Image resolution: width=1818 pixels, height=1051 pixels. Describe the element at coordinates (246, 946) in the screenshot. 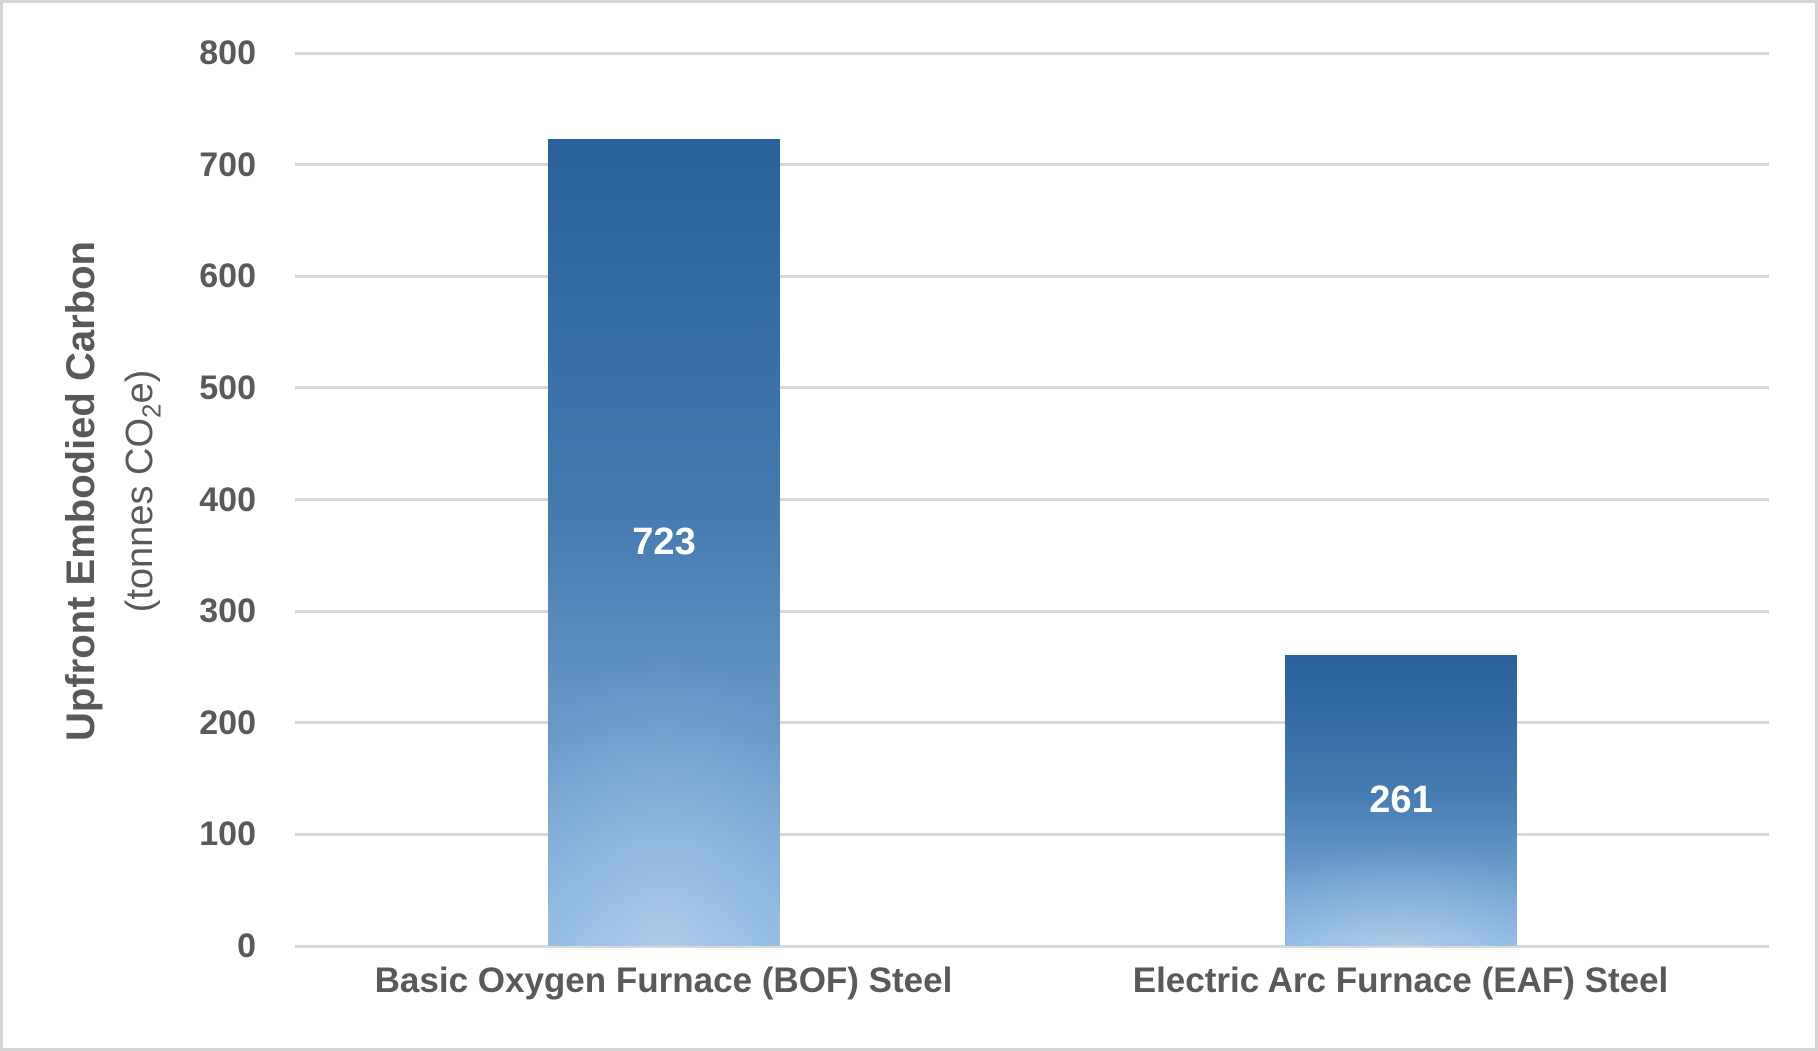

I see `y-tick-label-0: 0` at that location.